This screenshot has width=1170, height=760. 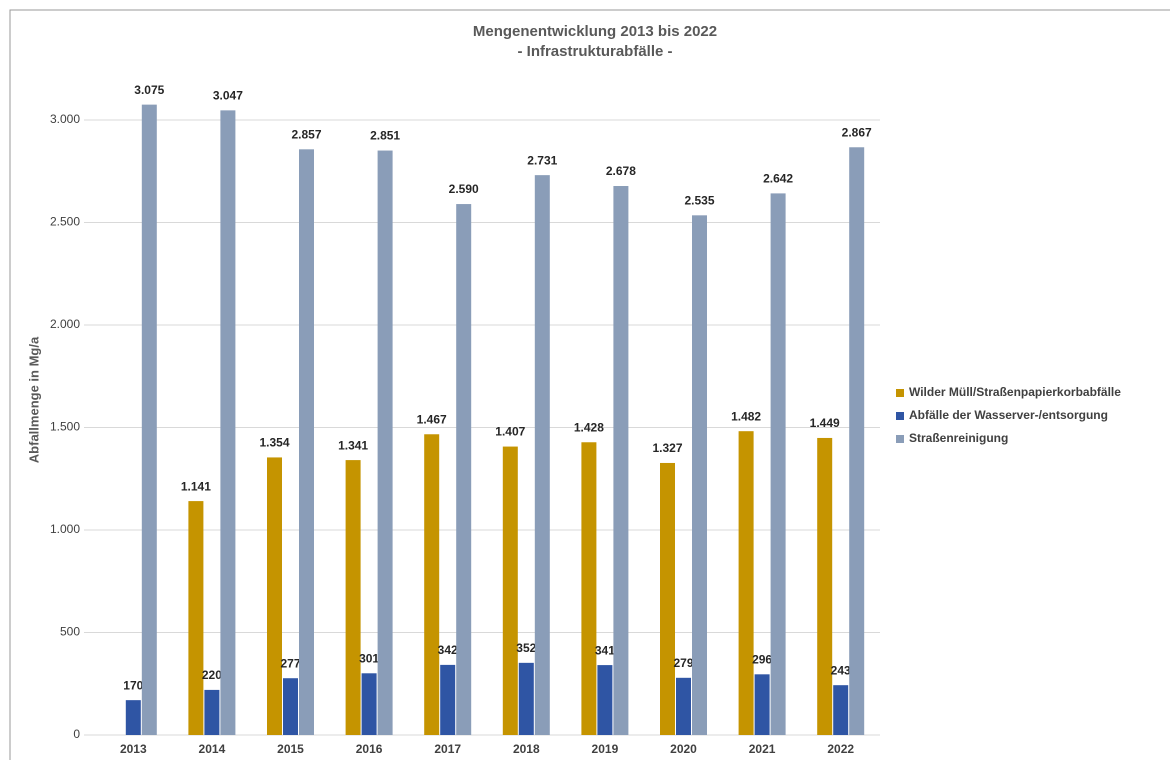 What do you see at coordinates (448, 650) in the screenshot?
I see `data-label: 342` at bounding box center [448, 650].